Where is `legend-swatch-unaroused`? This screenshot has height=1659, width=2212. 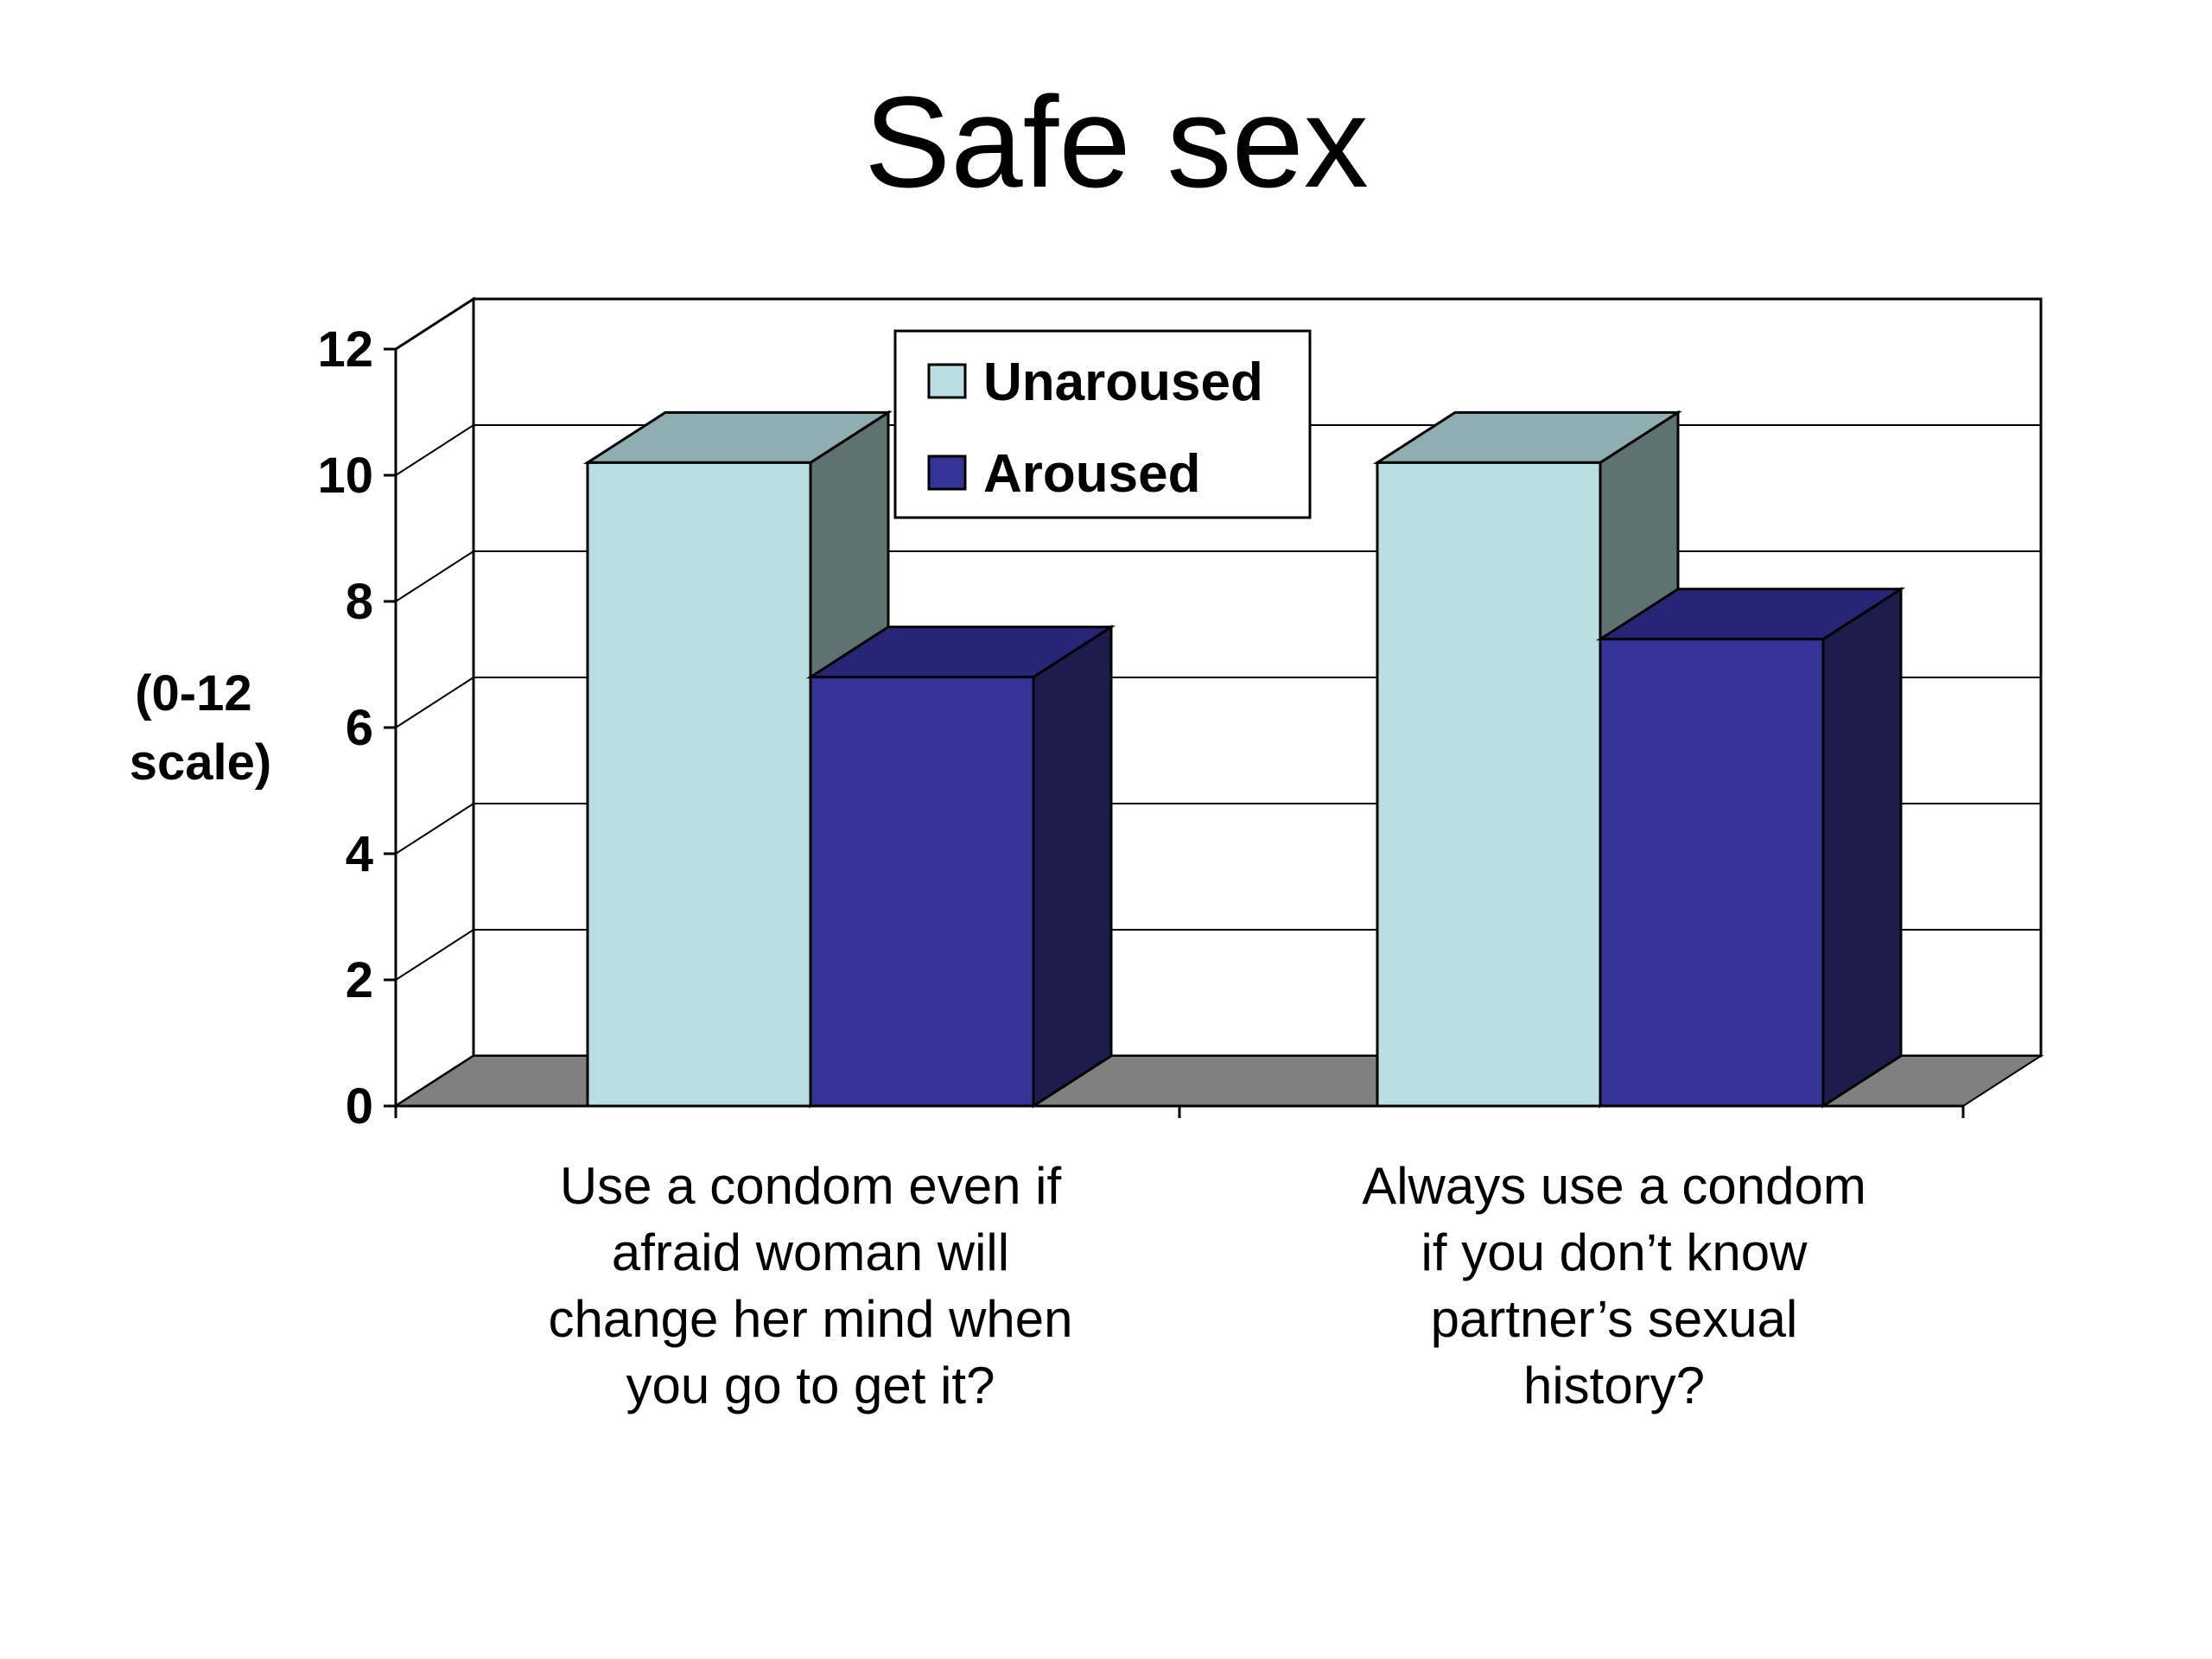 legend-swatch-unaroused is located at coordinates (947, 381).